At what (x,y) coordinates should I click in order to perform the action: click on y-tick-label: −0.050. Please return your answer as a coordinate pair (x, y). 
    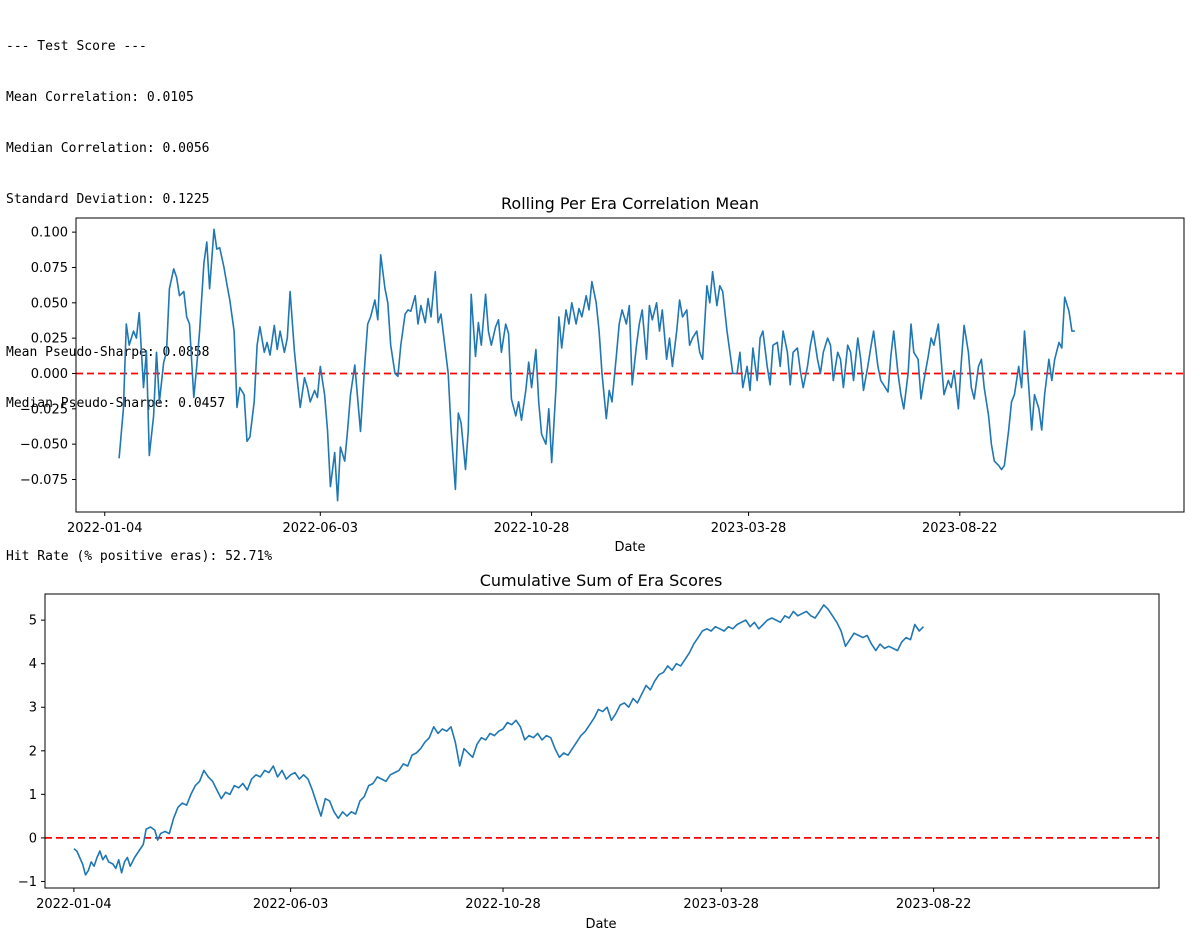
    Looking at the image, I should click on (44, 445).